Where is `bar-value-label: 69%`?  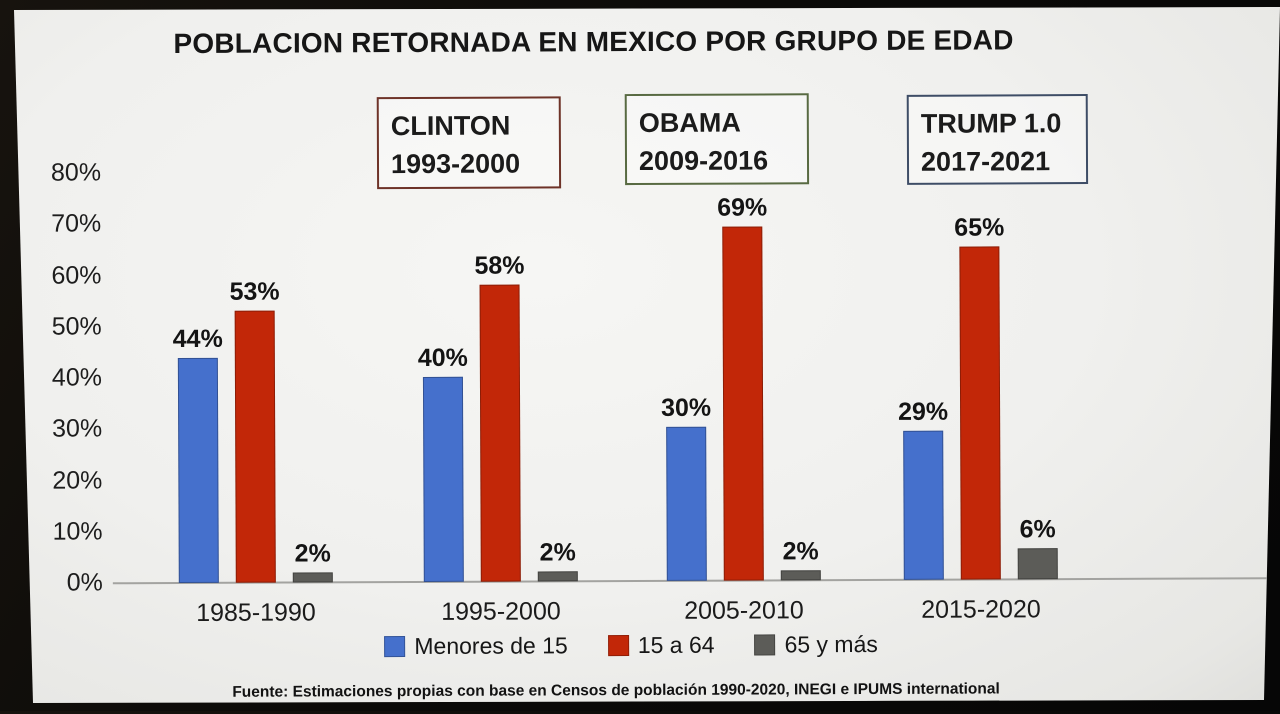 bar-value-label: 69% is located at coordinates (742, 208).